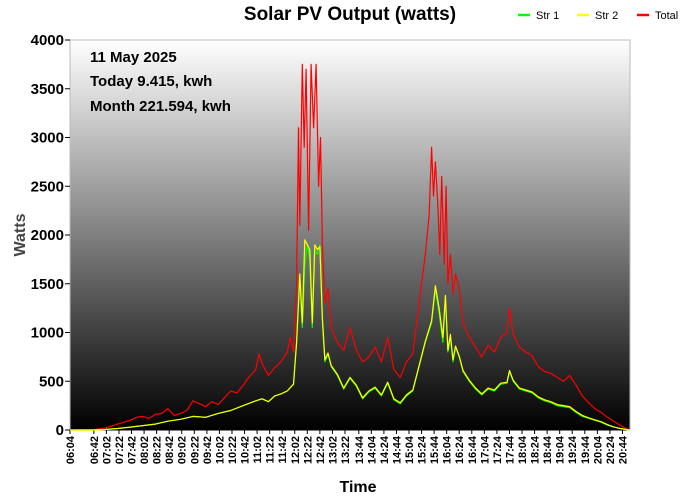  Describe the element at coordinates (510, 449) in the screenshot. I see `x-tick-label: 17:44` at that location.